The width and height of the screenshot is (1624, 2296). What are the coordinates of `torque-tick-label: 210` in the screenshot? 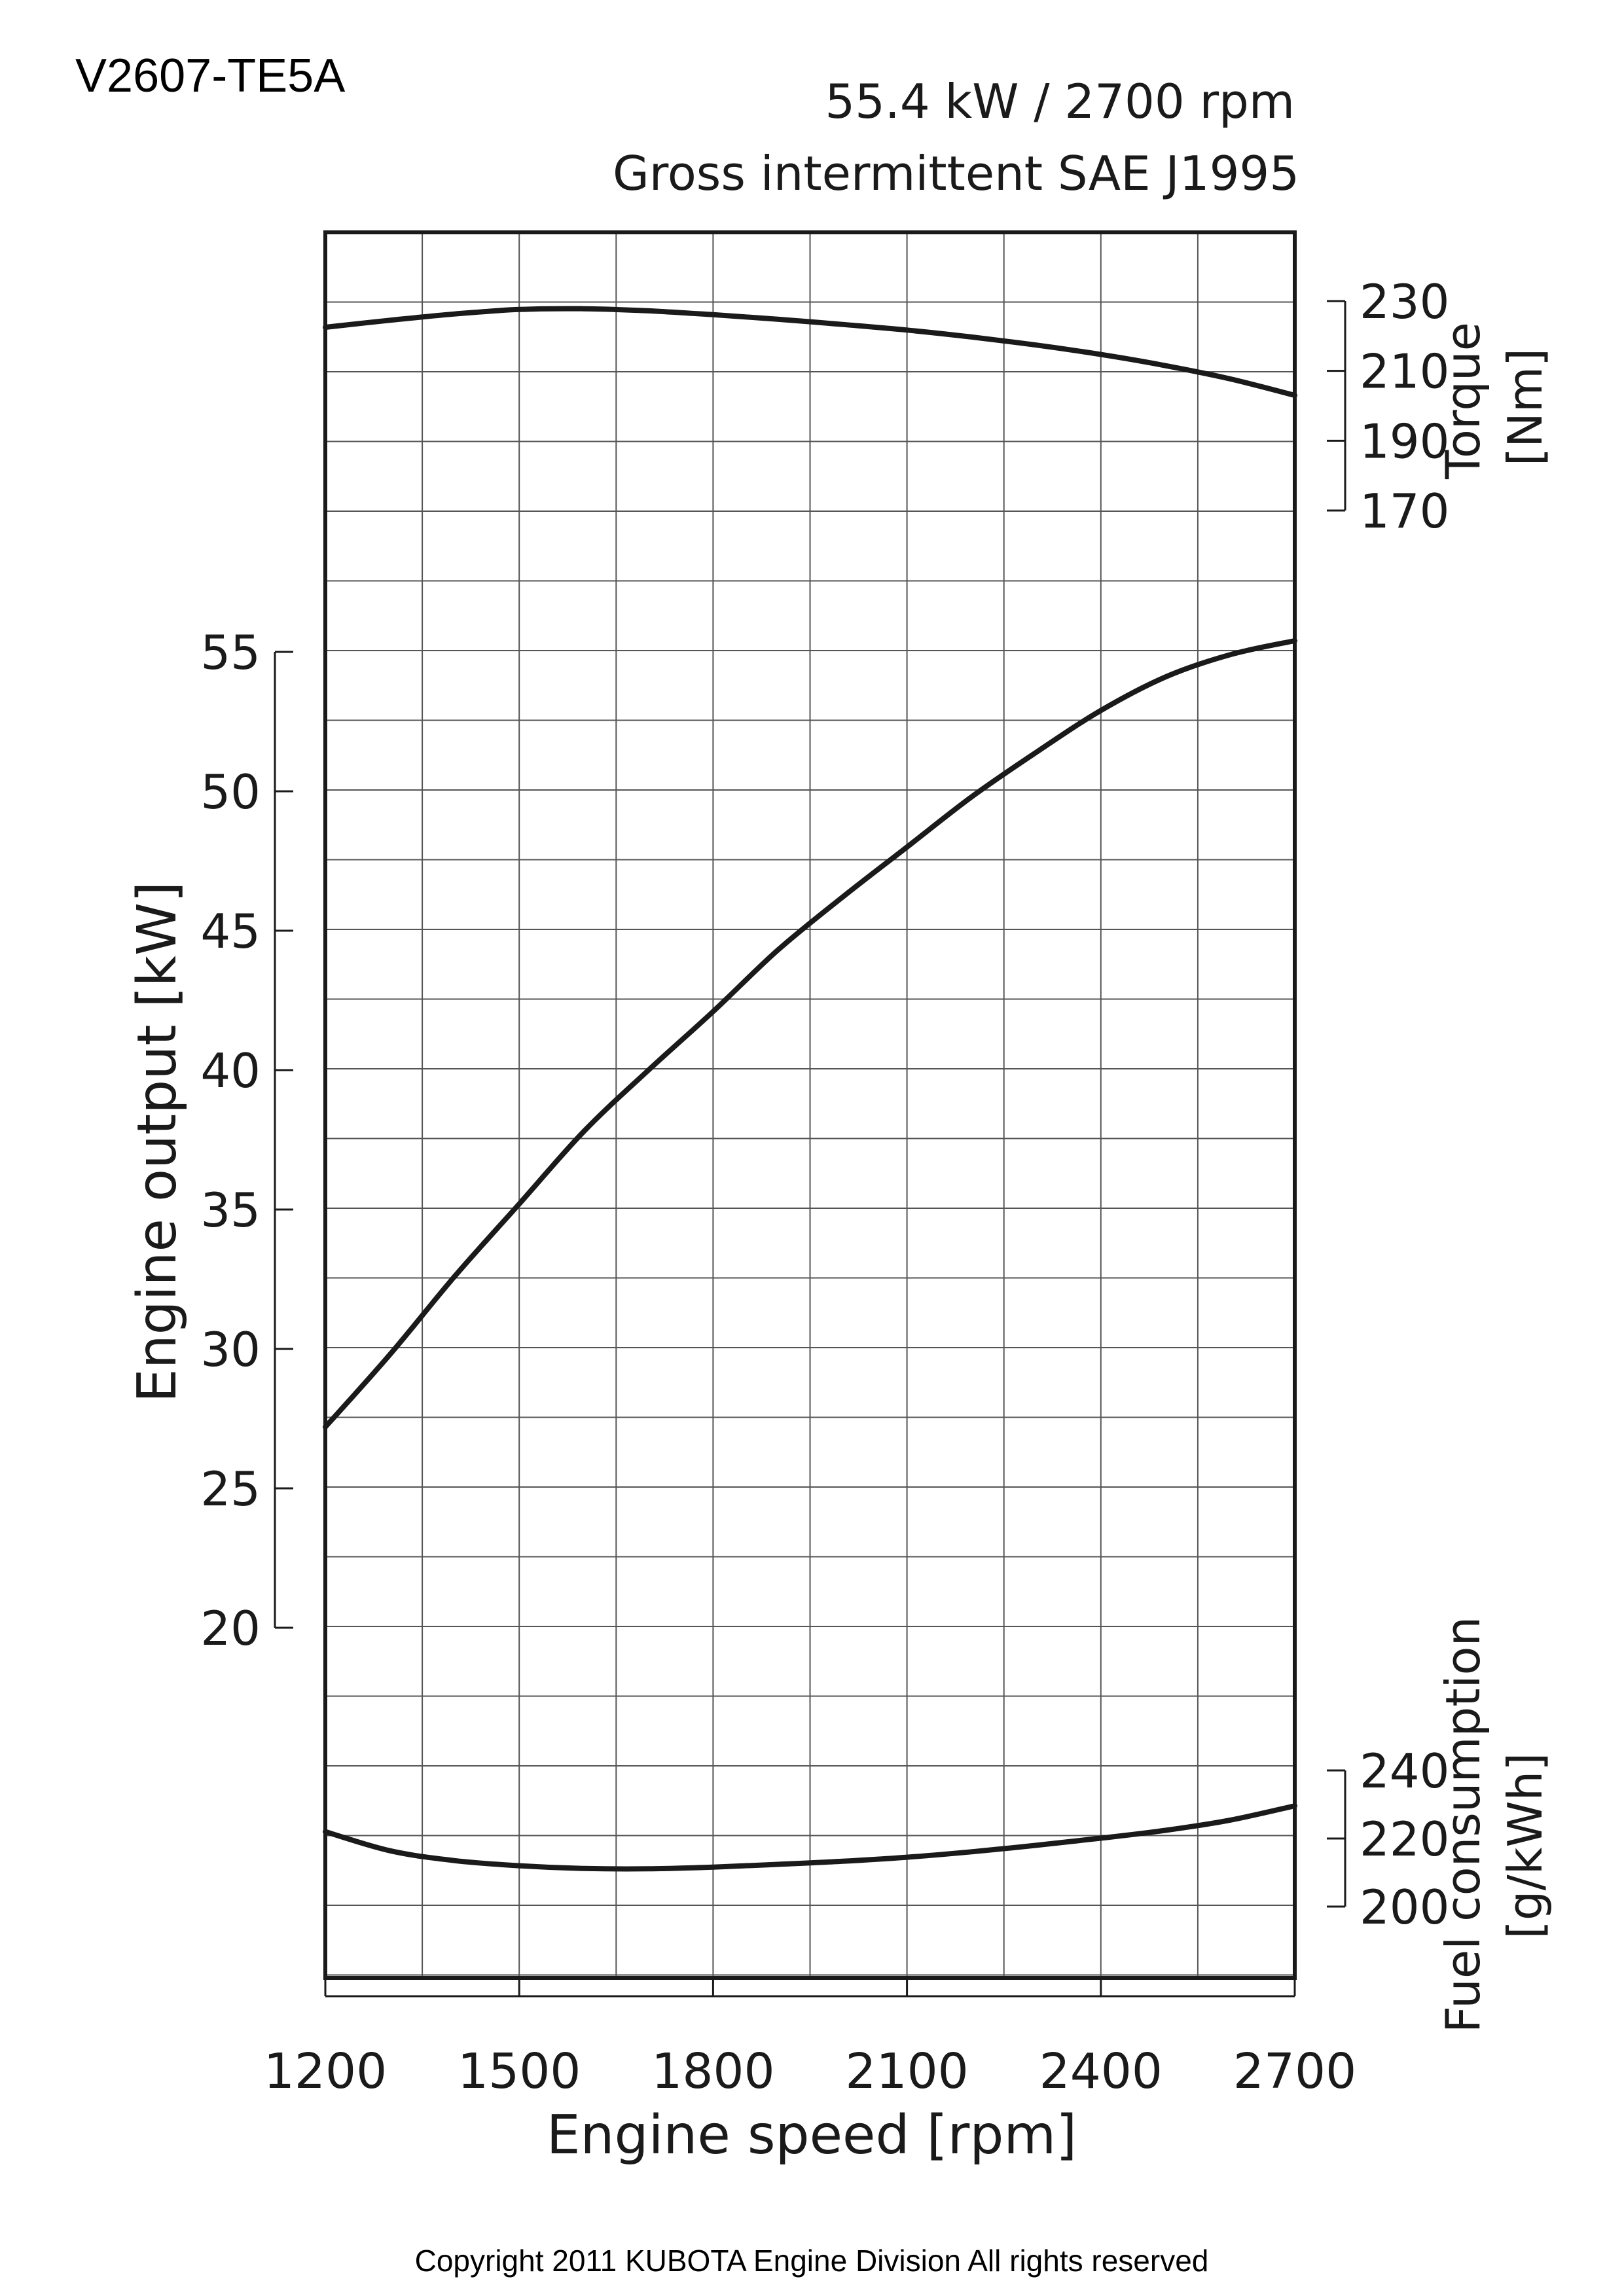 It's located at (1404, 371).